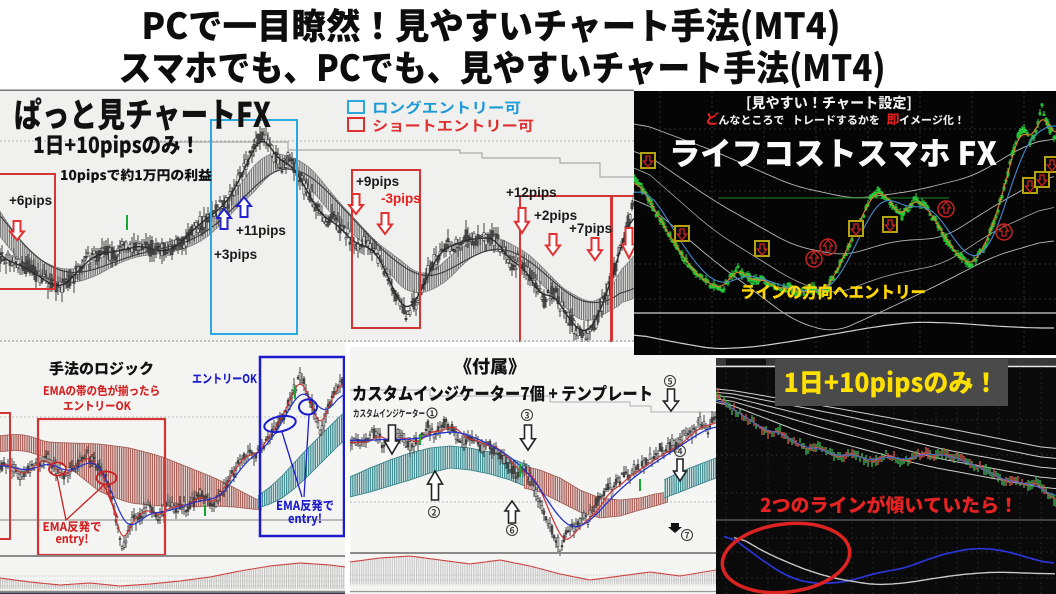 The width and height of the screenshot is (1056, 594). I want to click on svg-text: +3pips, so click(235, 254).